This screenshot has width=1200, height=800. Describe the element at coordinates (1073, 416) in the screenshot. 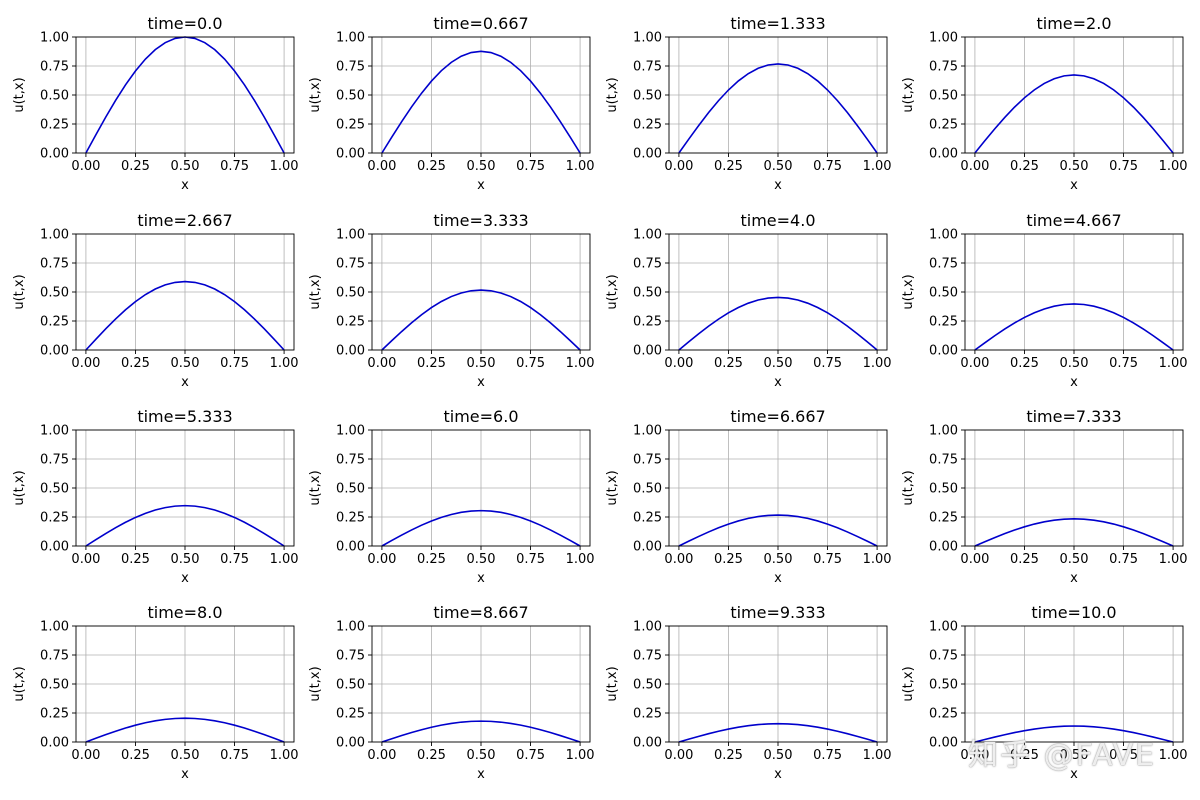

I see `subplot-title: time=7.333` at that location.